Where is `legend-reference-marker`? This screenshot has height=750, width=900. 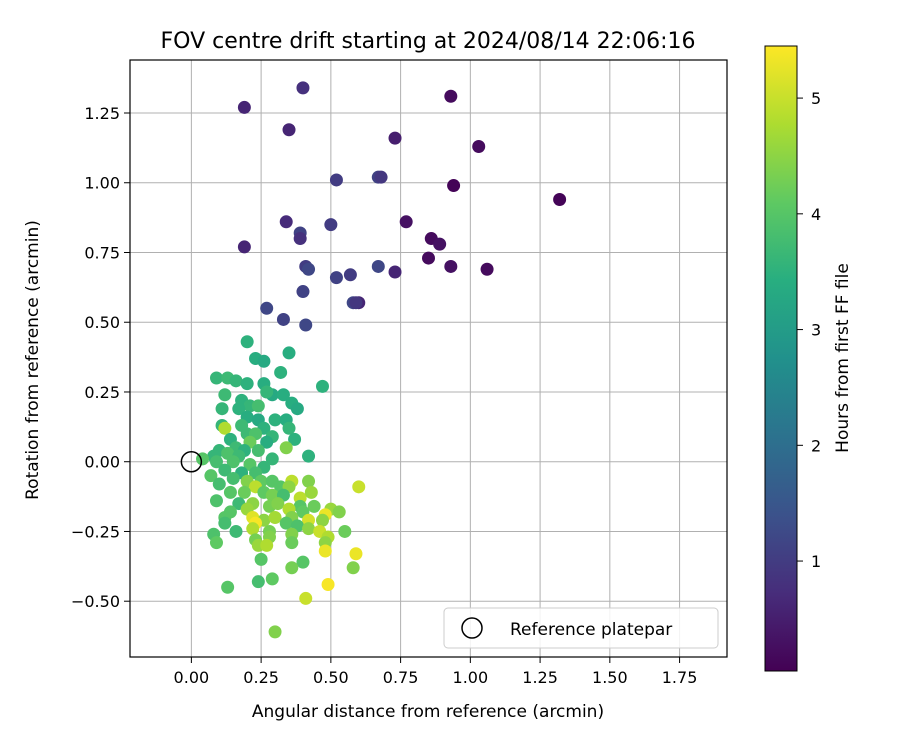 legend-reference-marker is located at coordinates (472, 628).